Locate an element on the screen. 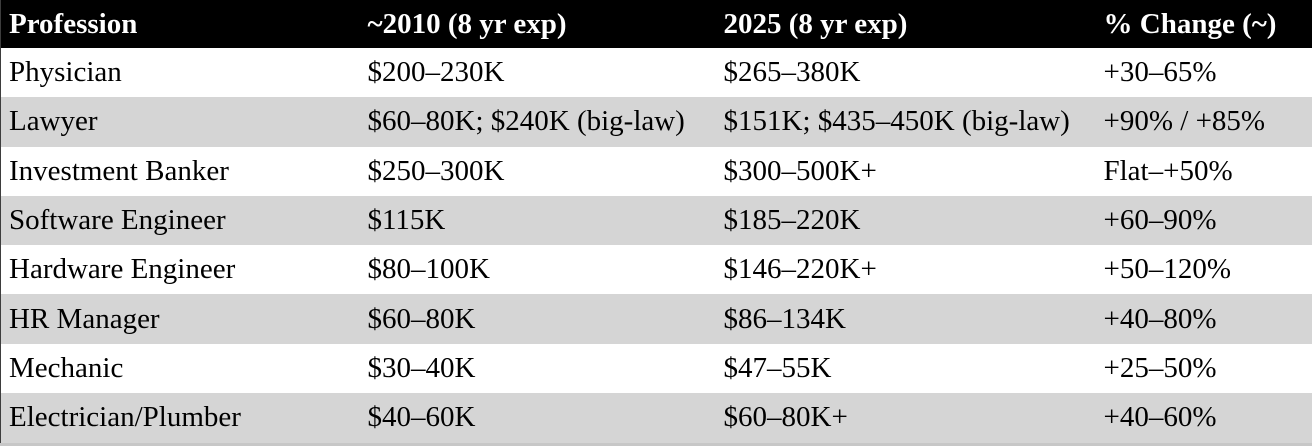  value-cell: $60–80K; $240K (big-law) is located at coordinates (526, 121).